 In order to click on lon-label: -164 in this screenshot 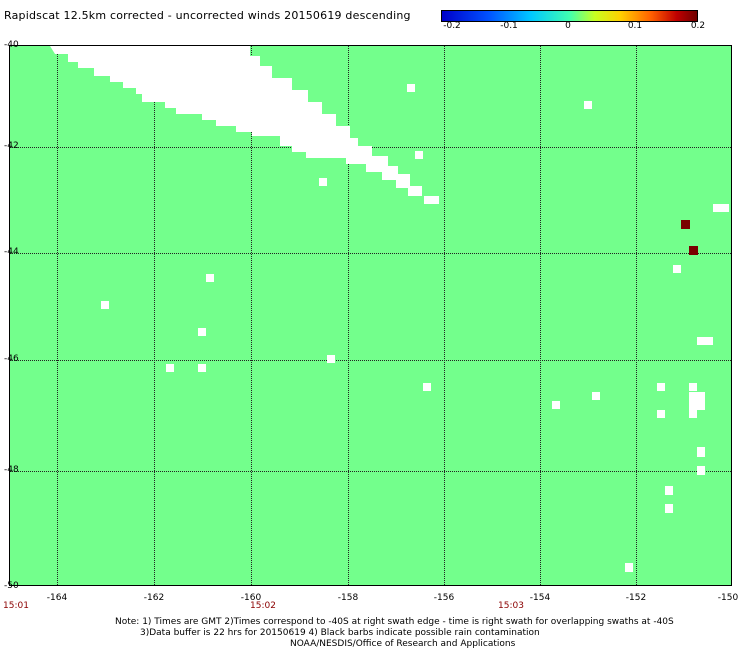, I will do `click(57, 598)`.